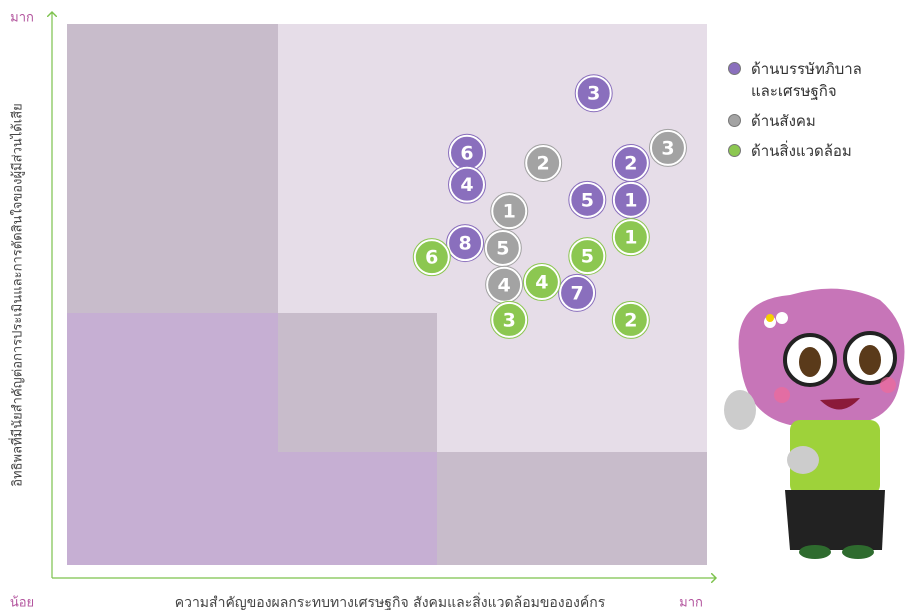 This screenshot has width=906, height=610. Describe the element at coordinates (22, 18) in the screenshot. I see `y-tick-label: มาก` at that location.